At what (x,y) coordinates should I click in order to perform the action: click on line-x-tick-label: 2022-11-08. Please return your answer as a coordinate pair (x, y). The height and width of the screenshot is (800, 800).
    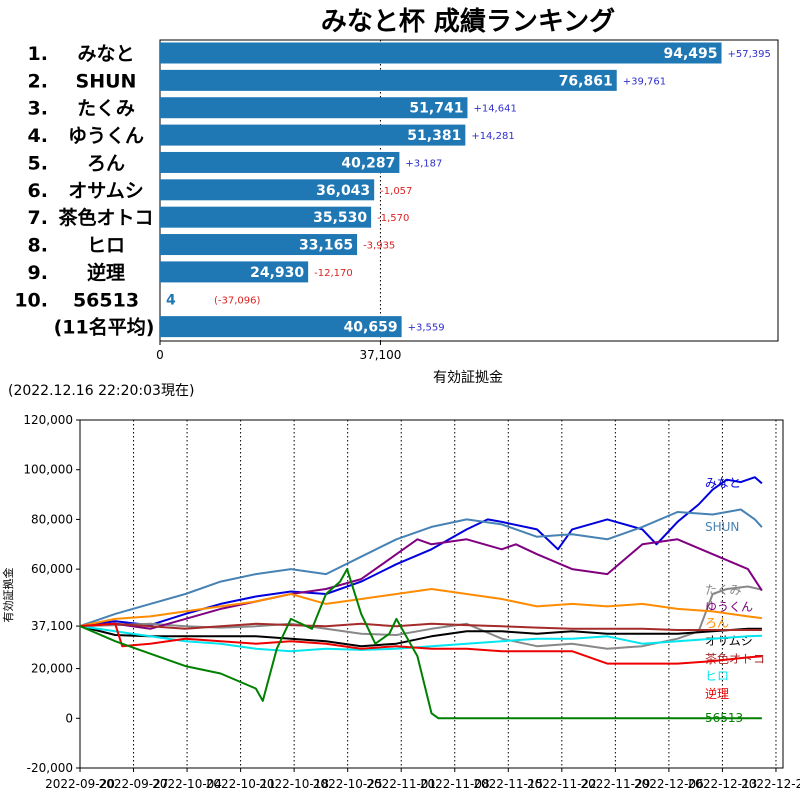
    Looking at the image, I should click on (455, 784).